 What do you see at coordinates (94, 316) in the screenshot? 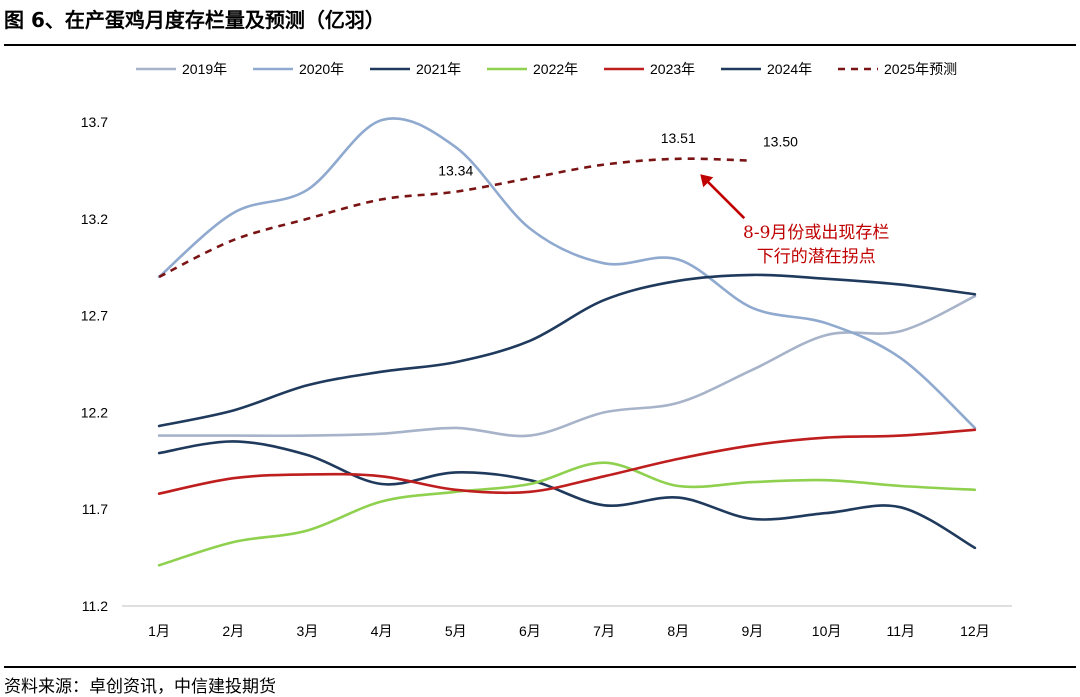
I see `y-tick-label: 12.7` at bounding box center [94, 316].